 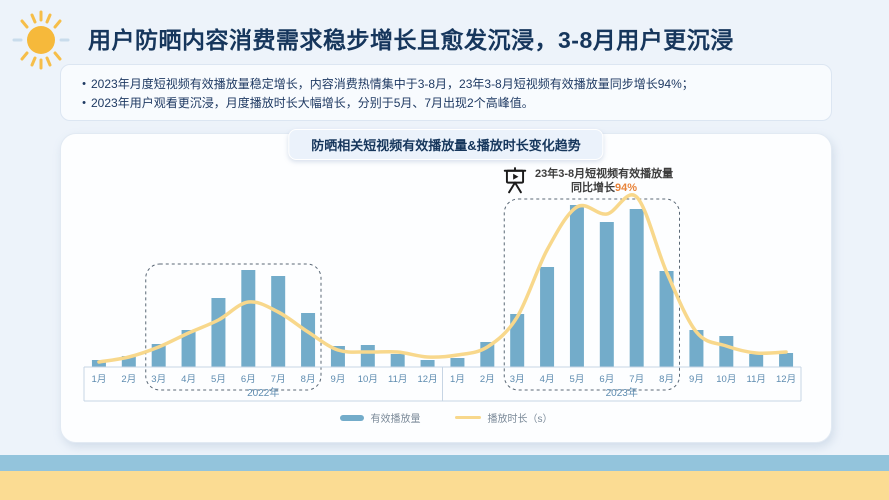 What do you see at coordinates (520, 419) in the screenshot?
I see `legend-label: 播放时长（s）` at bounding box center [520, 419].